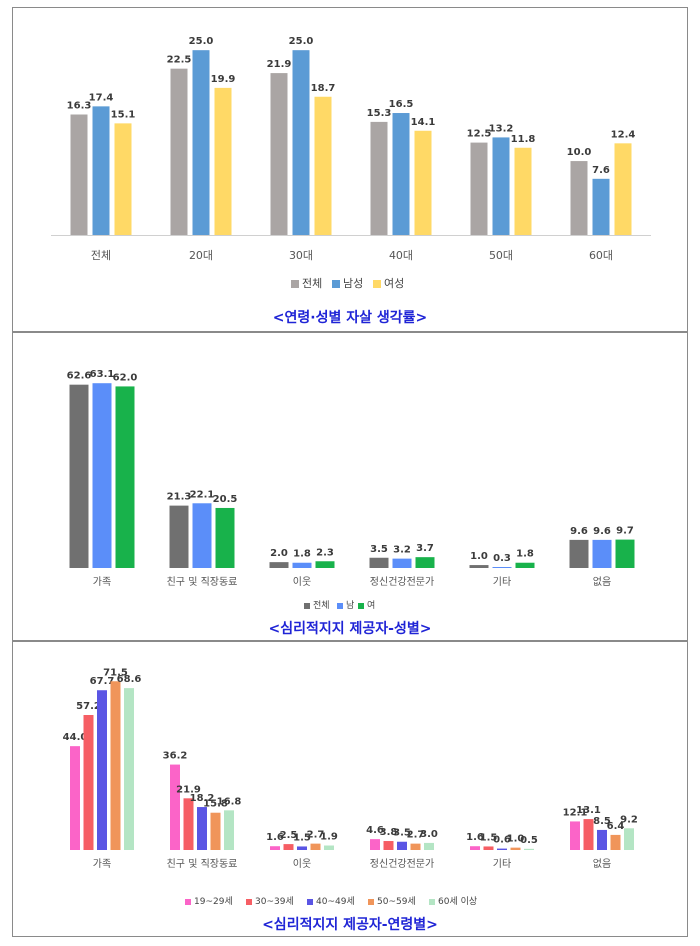  I want to click on data-label: 22.1, so click(202, 494).